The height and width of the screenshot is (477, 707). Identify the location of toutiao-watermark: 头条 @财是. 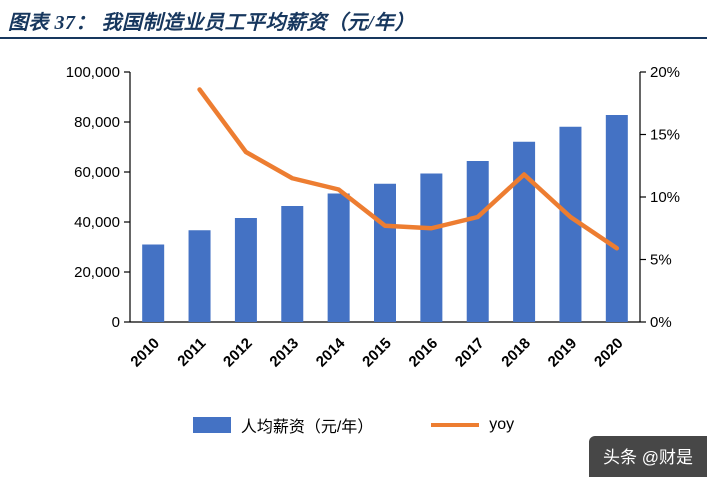
(648, 456).